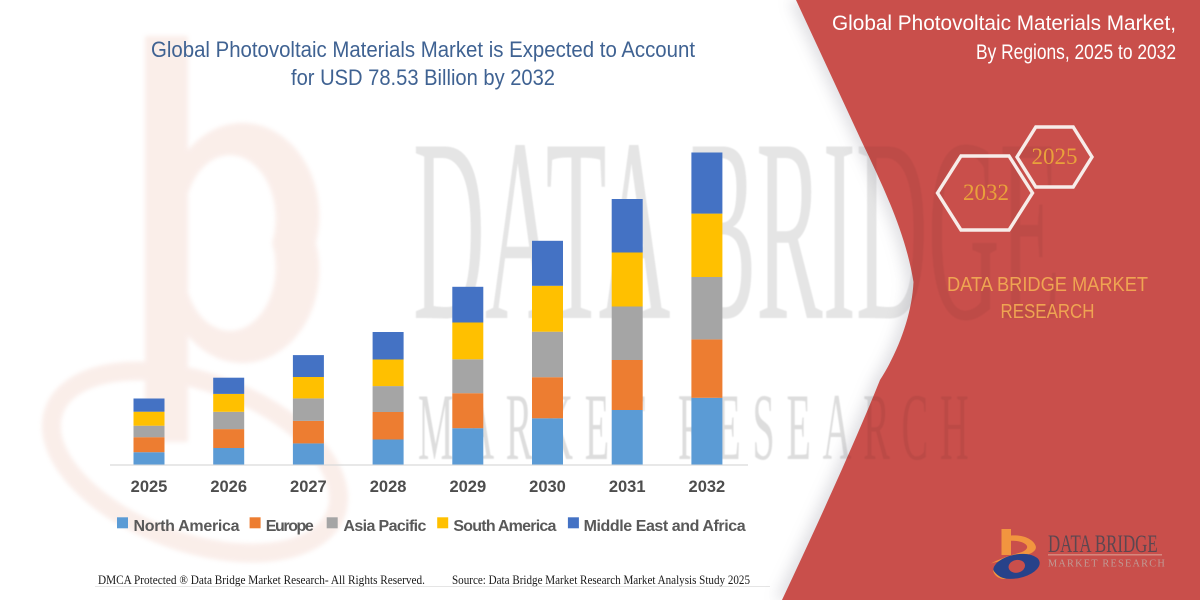 This screenshot has width=1200, height=605. I want to click on svg-text: Middle East and Africa, so click(665, 526).